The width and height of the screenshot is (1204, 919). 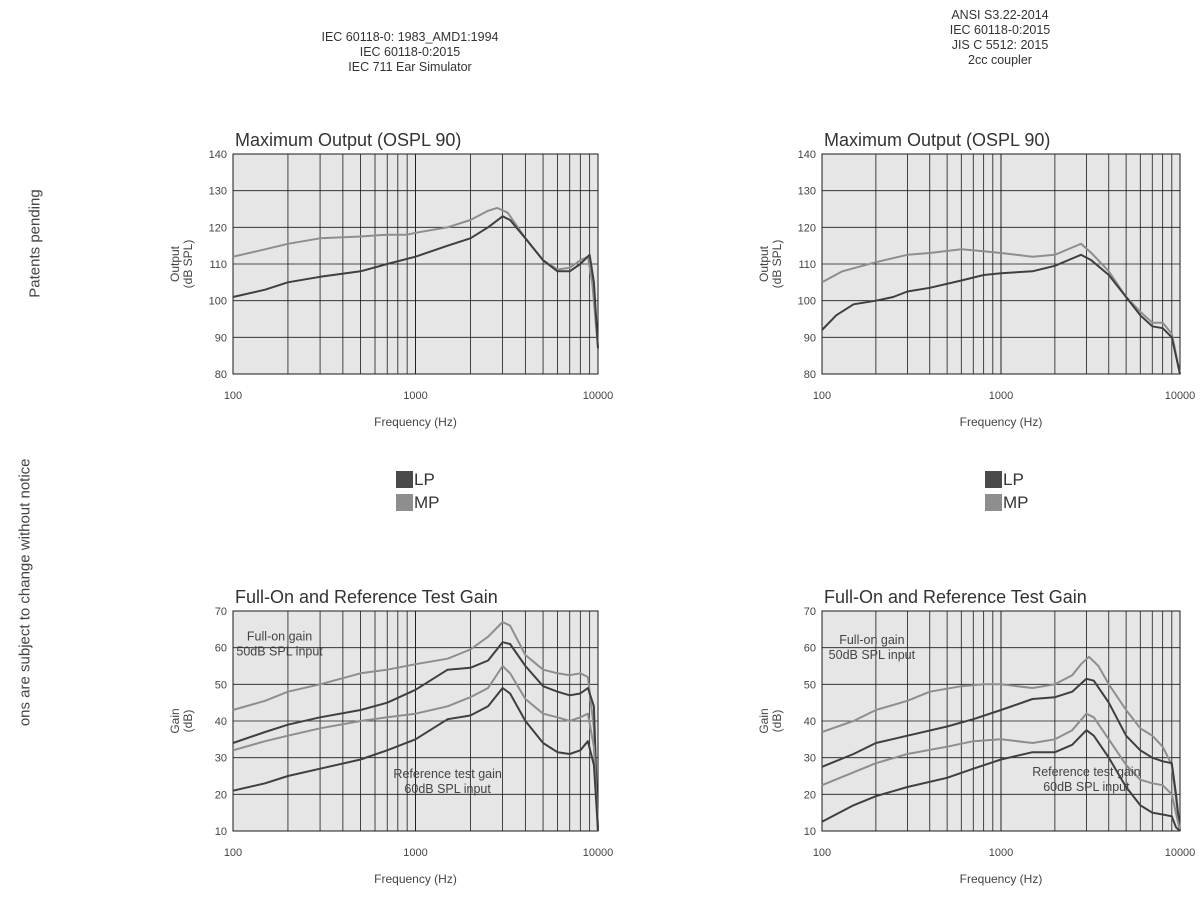 I want to click on legend-left: LP MP, so click(x=418, y=491).